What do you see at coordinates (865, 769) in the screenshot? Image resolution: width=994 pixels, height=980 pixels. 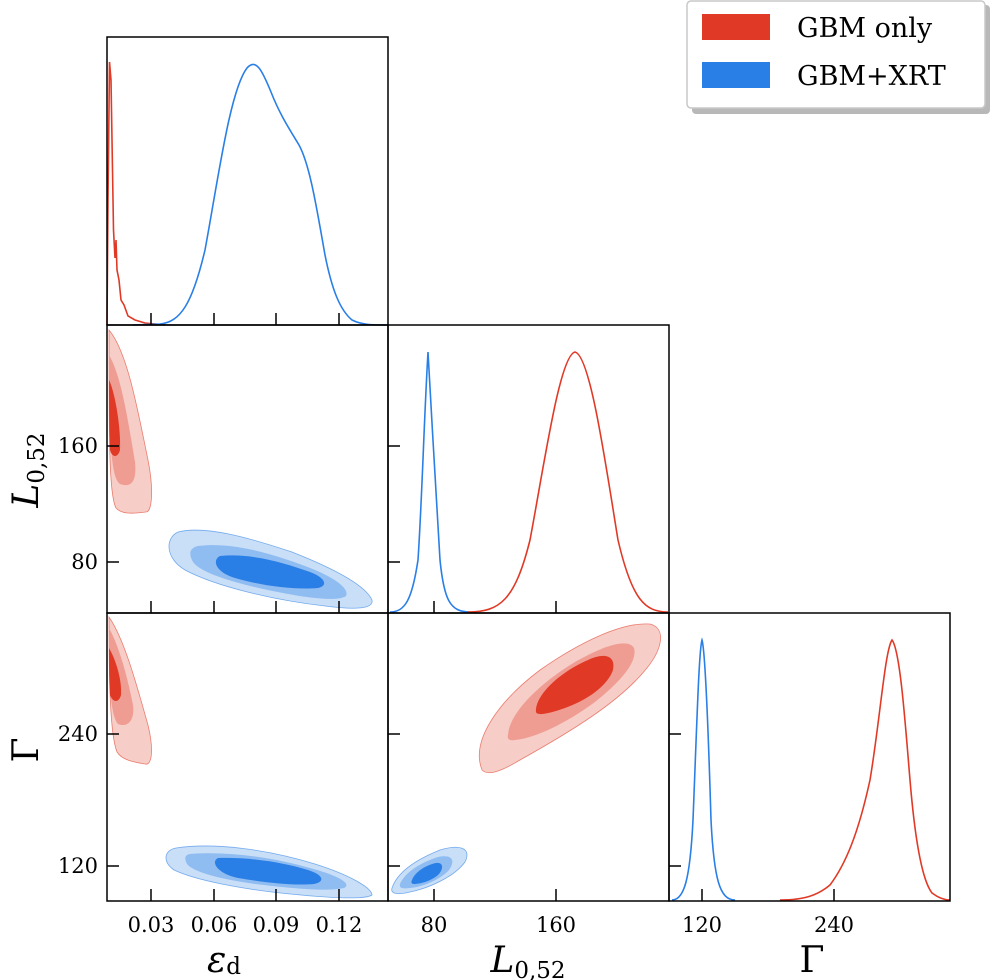 I see `gbm-only-G-marginal-line` at bounding box center [865, 769].